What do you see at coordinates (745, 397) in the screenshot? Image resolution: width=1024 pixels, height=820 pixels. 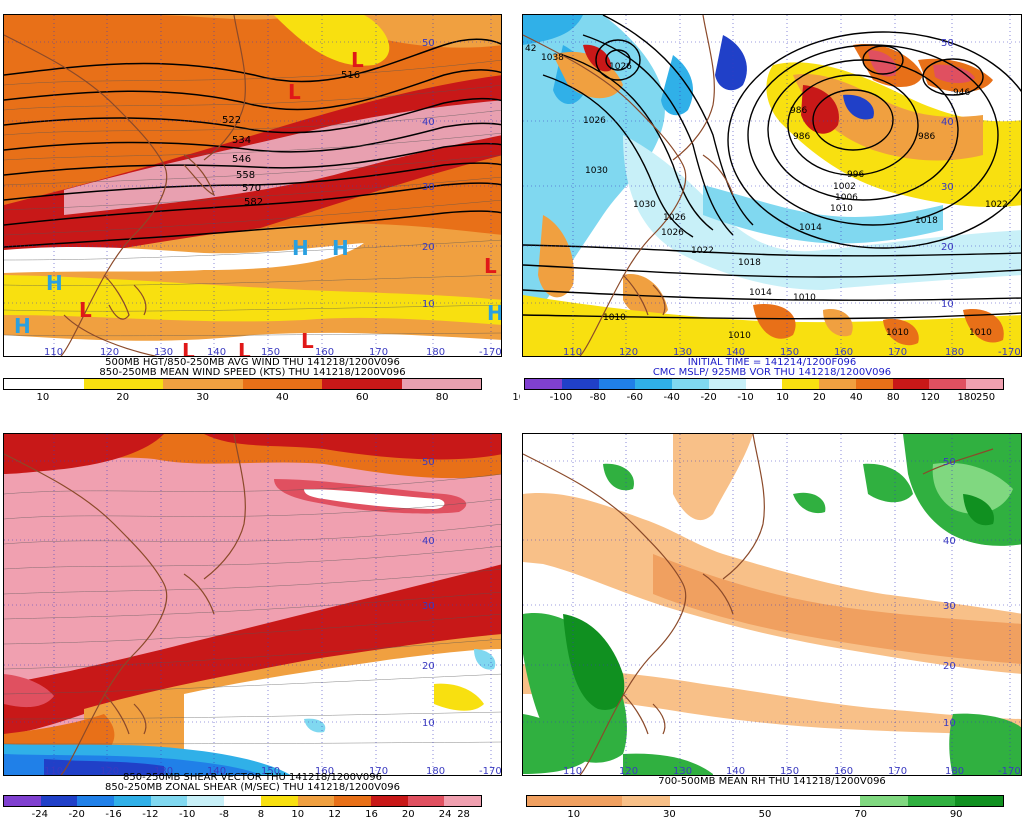 I see `colorbar-label: -10` at bounding box center [745, 397].